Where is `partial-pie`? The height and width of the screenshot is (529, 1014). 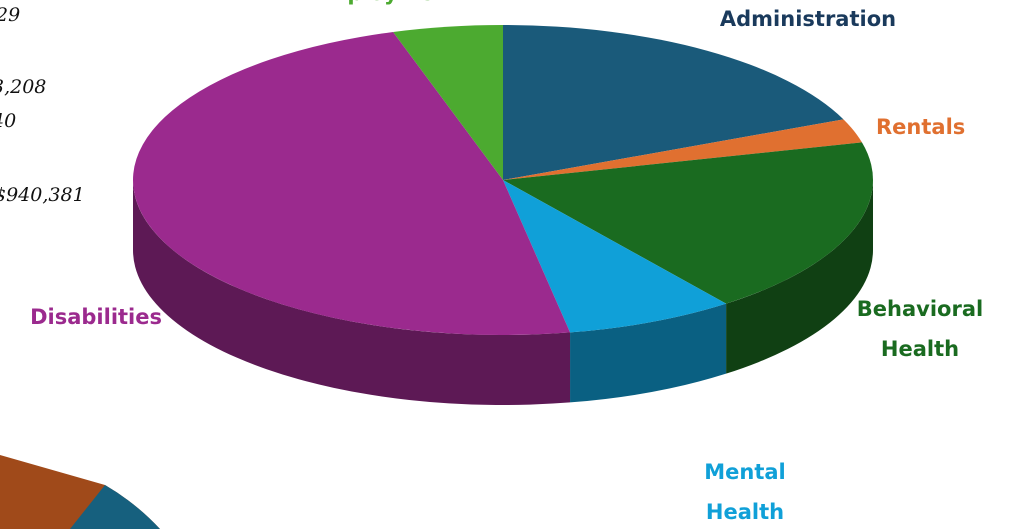 partial-pie is located at coordinates (80, 492).